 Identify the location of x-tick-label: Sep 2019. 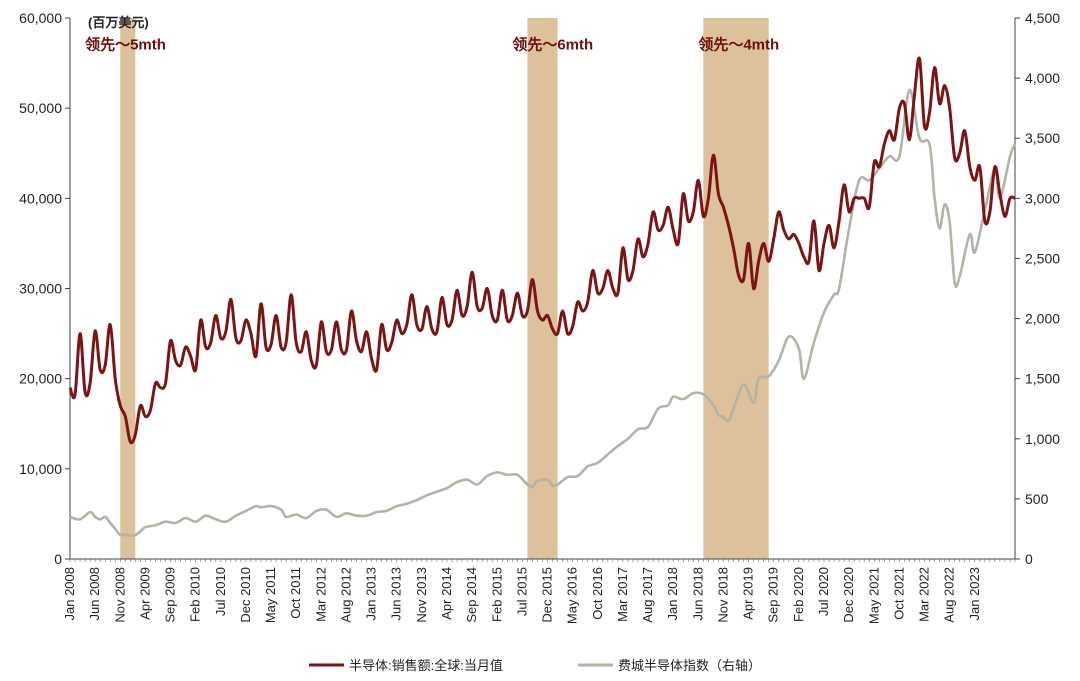
(773, 595).